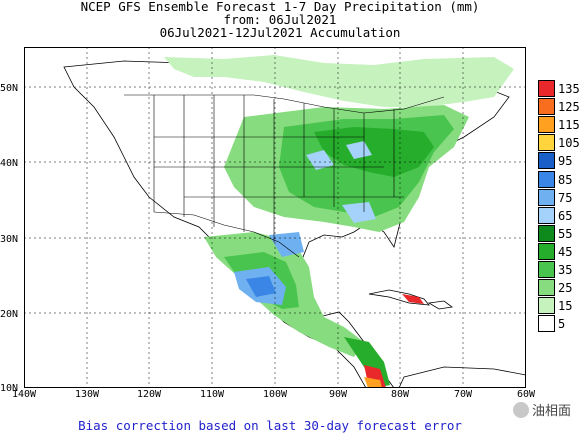 This screenshot has height=435, width=581. Describe the element at coordinates (87, 394) in the screenshot. I see `lon-label-130w: 130W` at that location.